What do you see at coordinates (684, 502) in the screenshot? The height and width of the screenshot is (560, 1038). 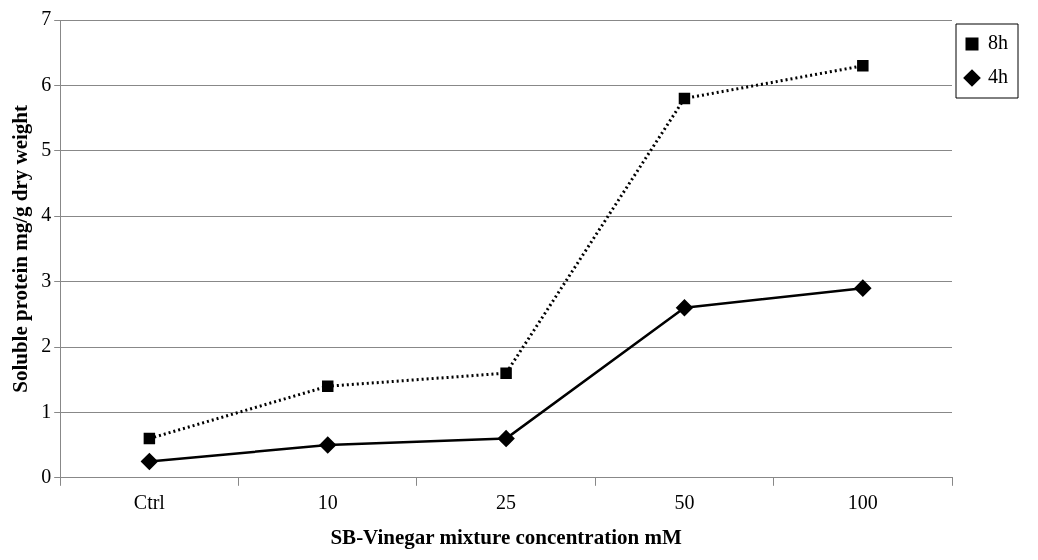 I see `x-tick-label: 50` at bounding box center [684, 502].